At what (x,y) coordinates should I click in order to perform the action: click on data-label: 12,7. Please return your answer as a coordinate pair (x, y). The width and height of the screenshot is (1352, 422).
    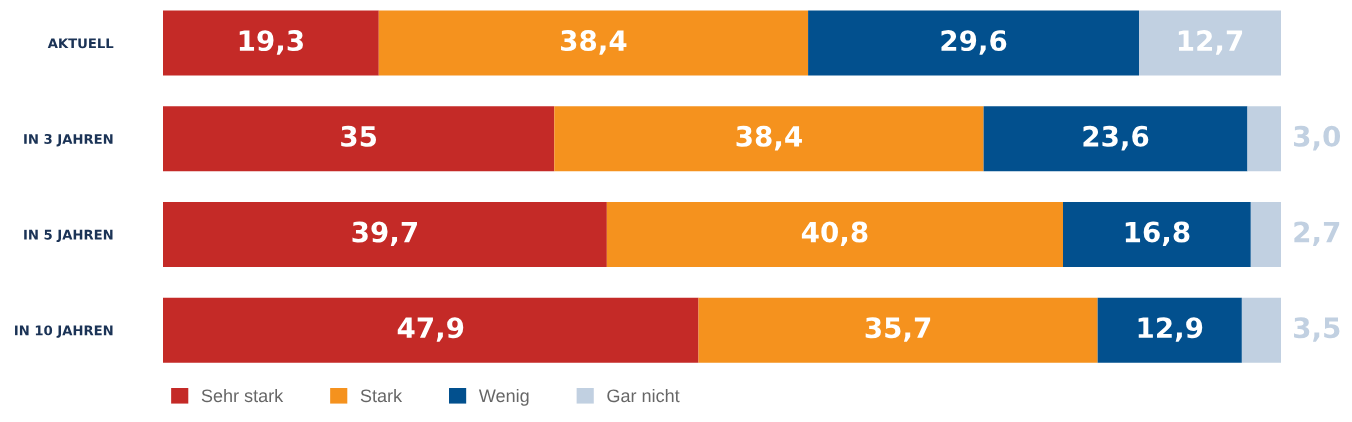
    Looking at the image, I should click on (1210, 42).